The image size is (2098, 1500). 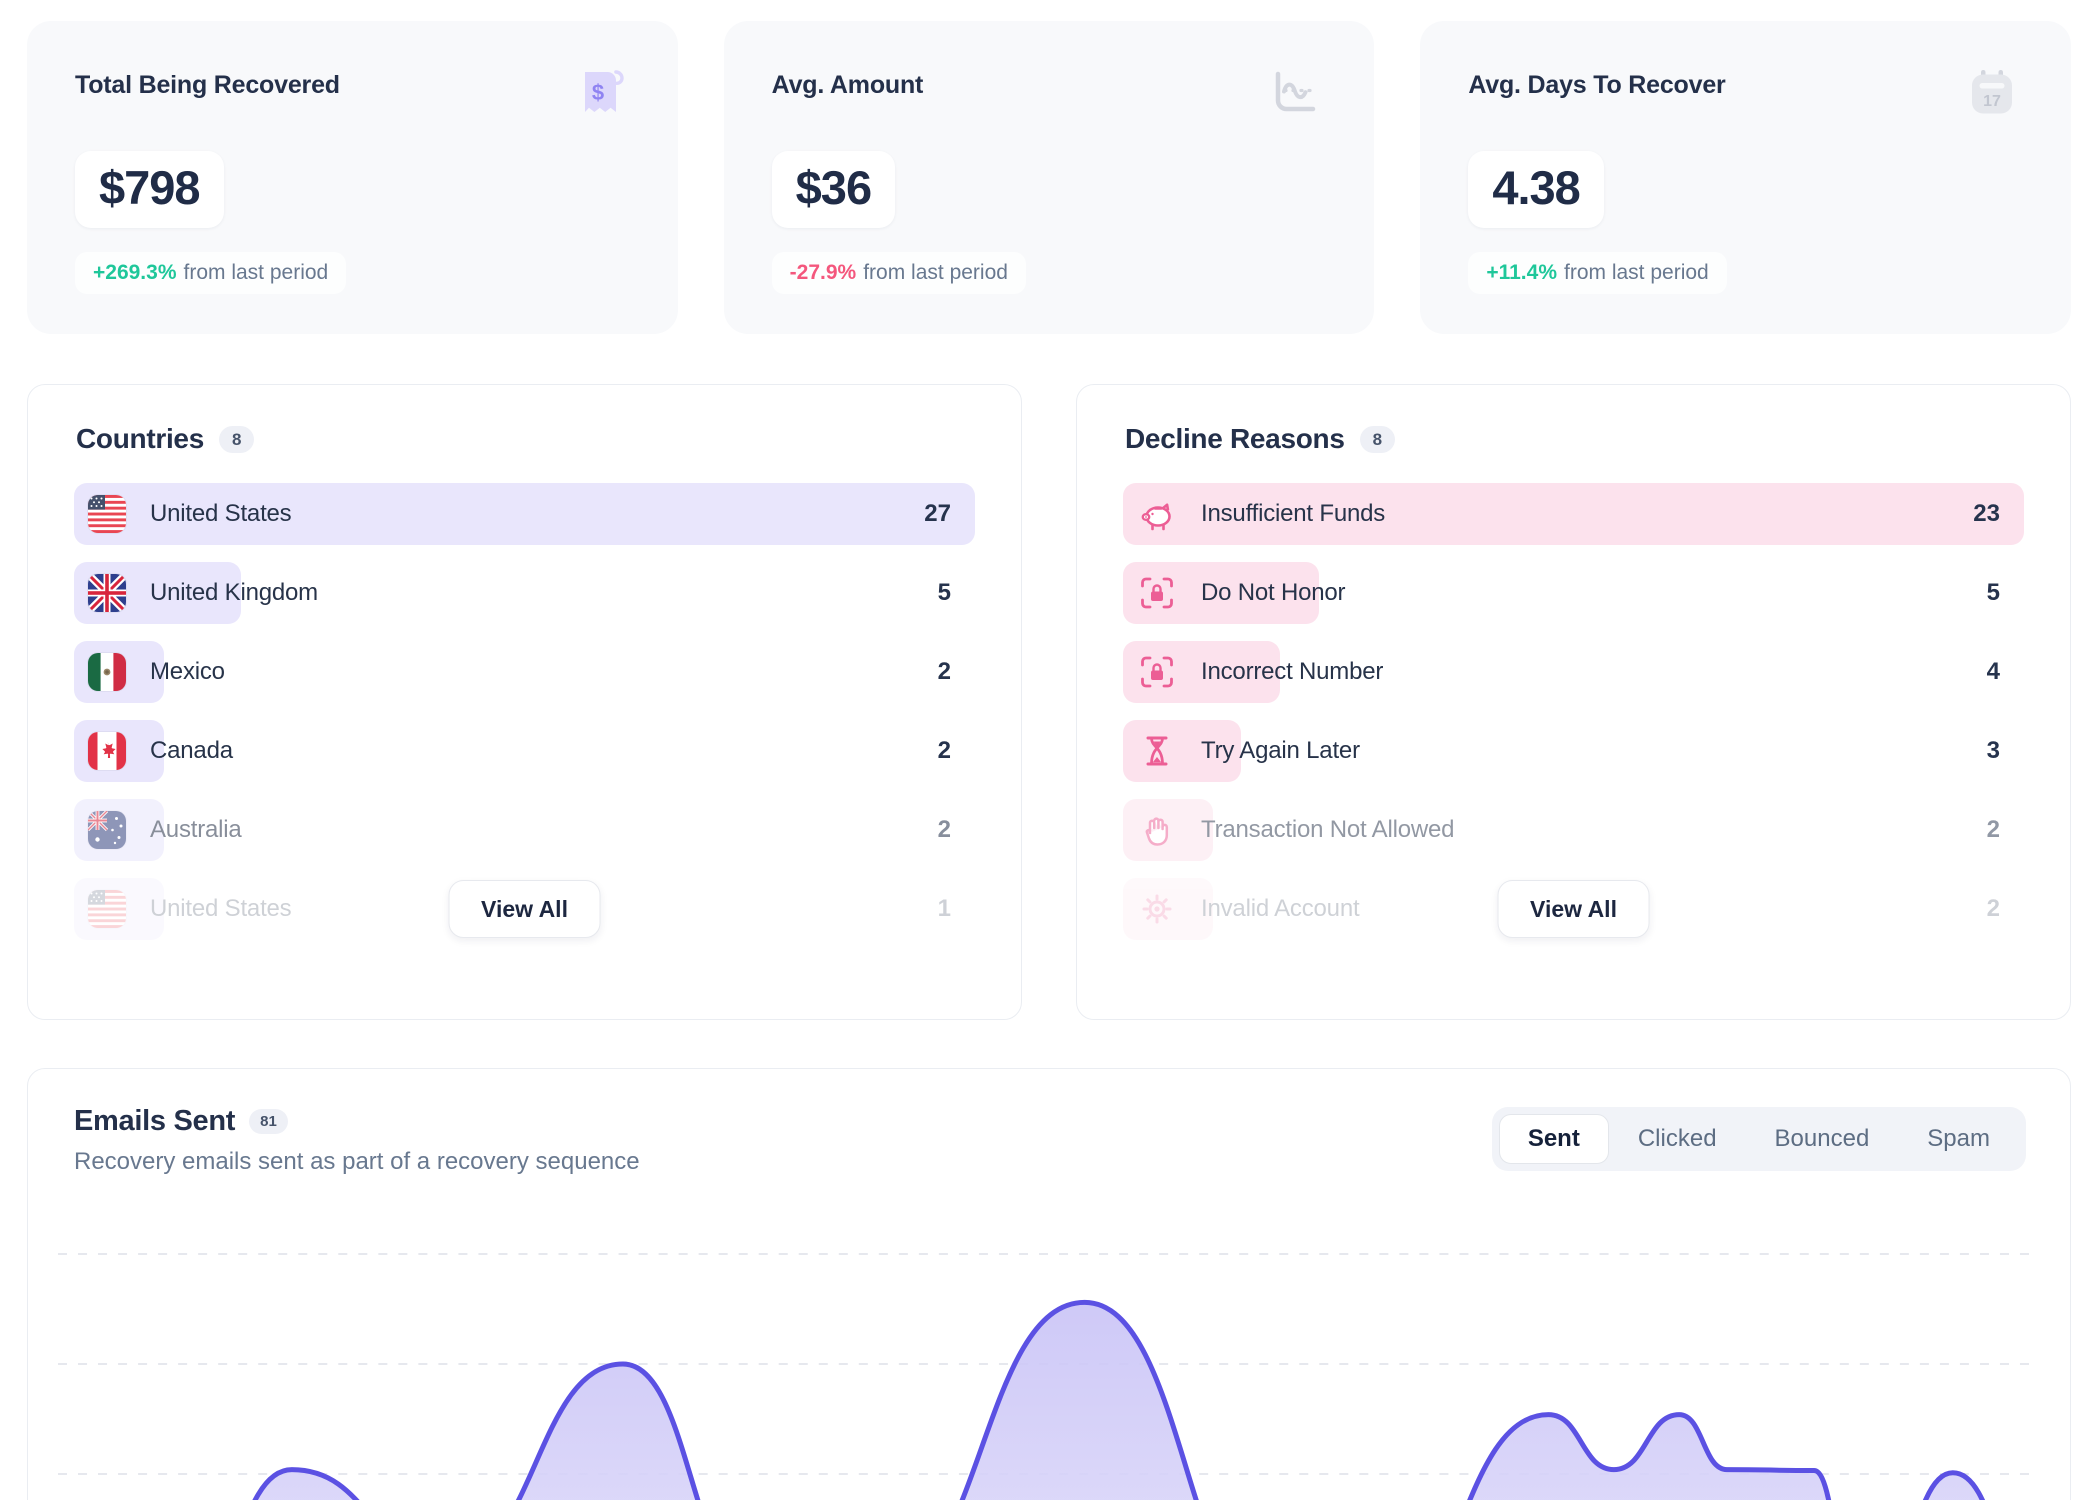 I want to click on hourglass-icon, so click(x=1157, y=751).